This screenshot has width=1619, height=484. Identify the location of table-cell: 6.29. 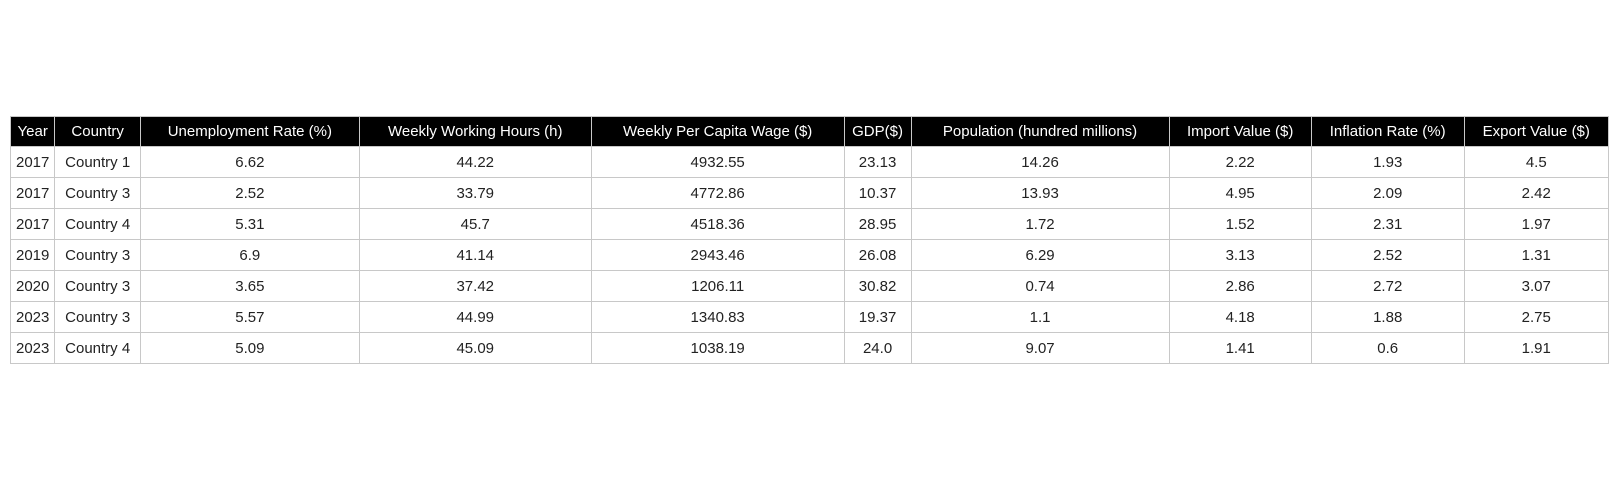
(1040, 255).